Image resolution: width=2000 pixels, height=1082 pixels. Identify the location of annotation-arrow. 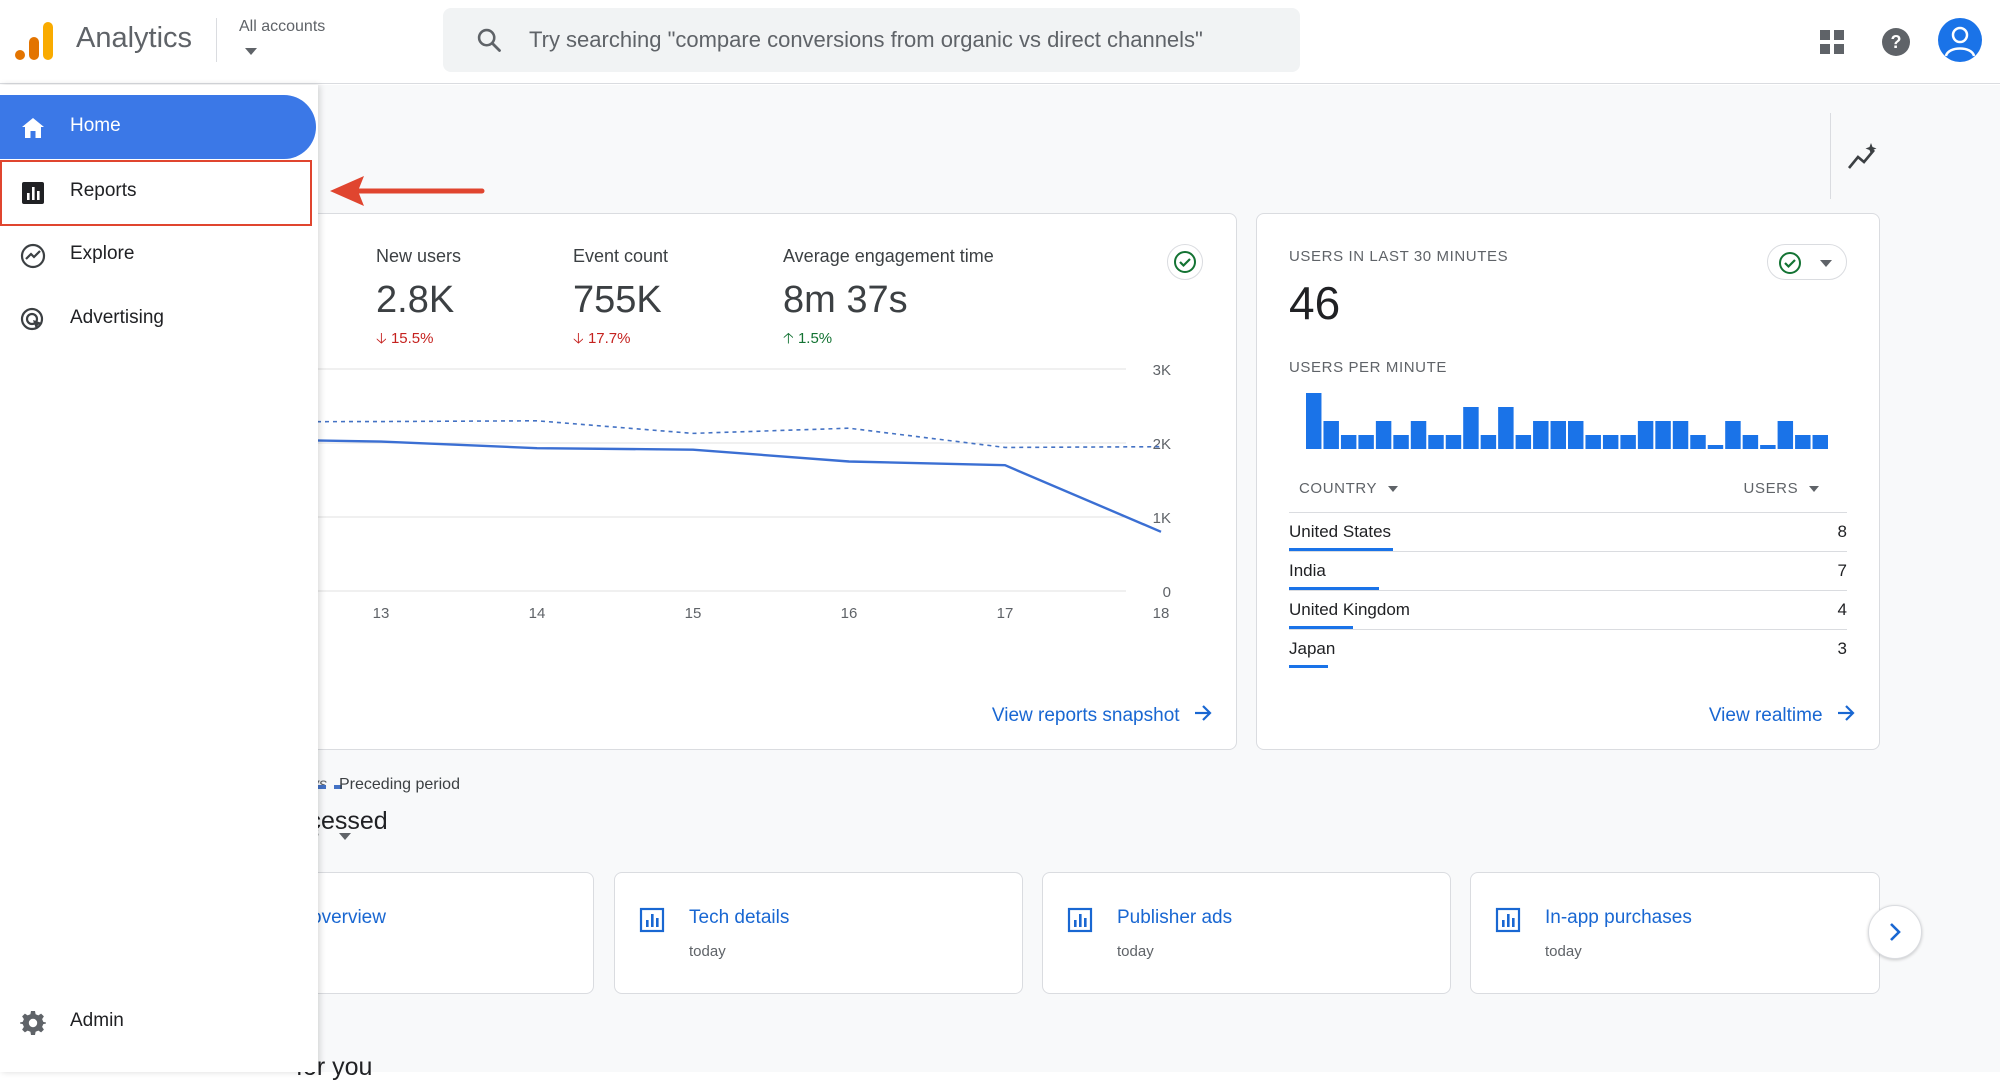
(407, 191).